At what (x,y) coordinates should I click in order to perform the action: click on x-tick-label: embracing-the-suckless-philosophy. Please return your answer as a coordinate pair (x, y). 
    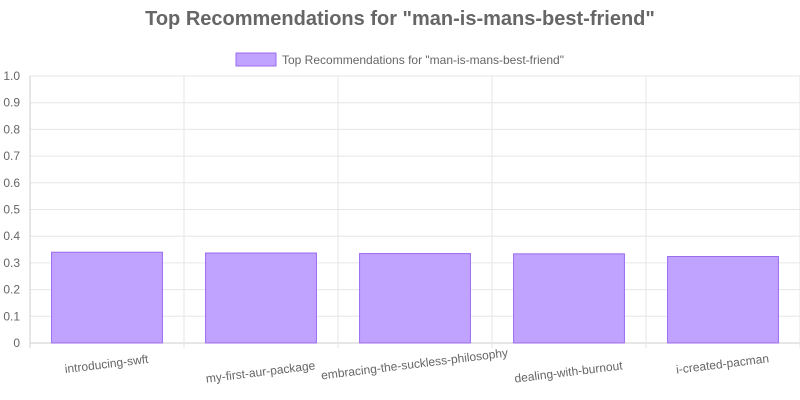
    Looking at the image, I should click on (414, 364).